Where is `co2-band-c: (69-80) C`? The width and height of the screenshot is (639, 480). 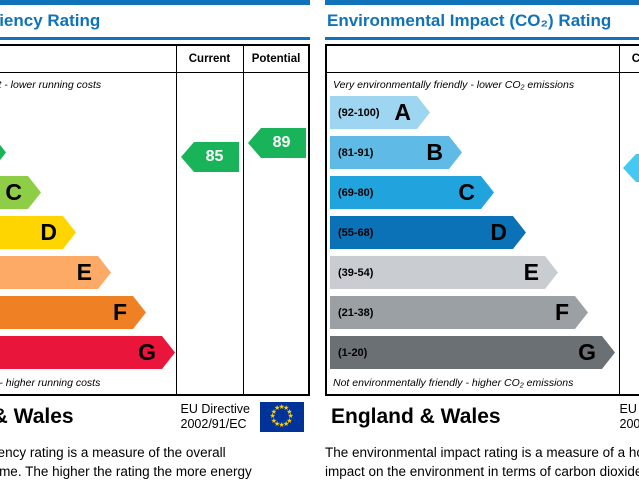 co2-band-c: (69-80) C is located at coordinates (412, 192).